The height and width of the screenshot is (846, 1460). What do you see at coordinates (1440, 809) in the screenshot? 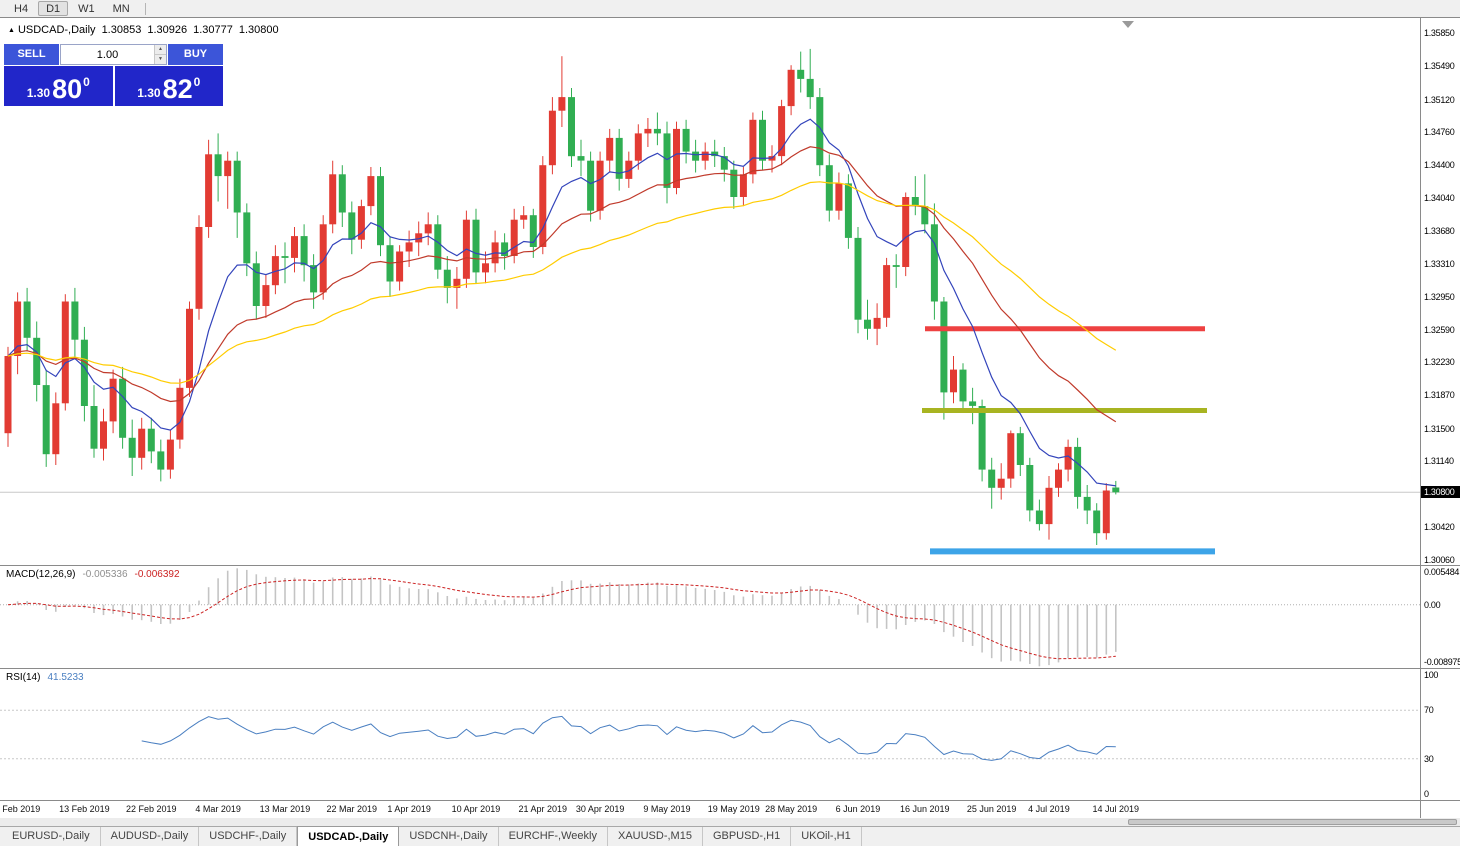
I see `date-axis-corner` at bounding box center [1440, 809].